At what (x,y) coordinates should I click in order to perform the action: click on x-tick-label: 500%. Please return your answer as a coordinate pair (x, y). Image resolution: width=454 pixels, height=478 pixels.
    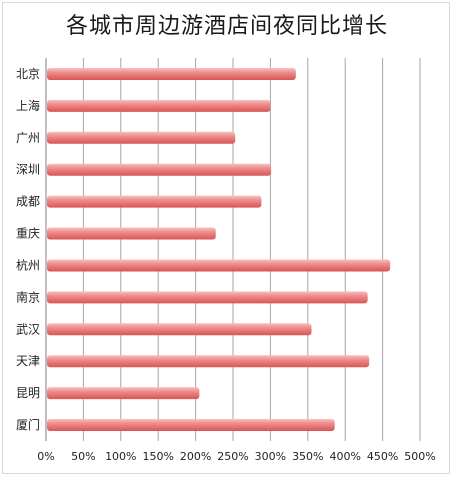
    Looking at the image, I should click on (419, 456).